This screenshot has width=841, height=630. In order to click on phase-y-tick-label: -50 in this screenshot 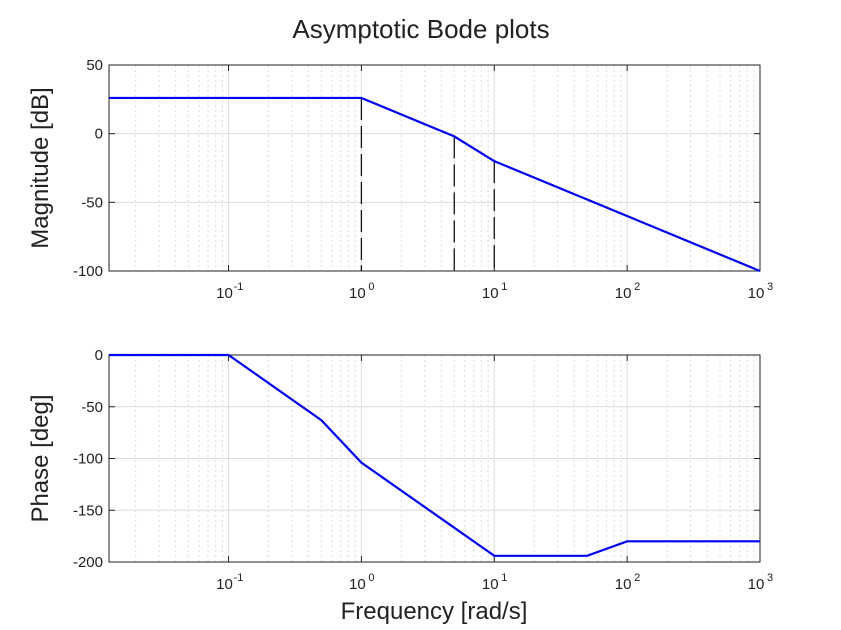, I will do `click(92, 407)`.